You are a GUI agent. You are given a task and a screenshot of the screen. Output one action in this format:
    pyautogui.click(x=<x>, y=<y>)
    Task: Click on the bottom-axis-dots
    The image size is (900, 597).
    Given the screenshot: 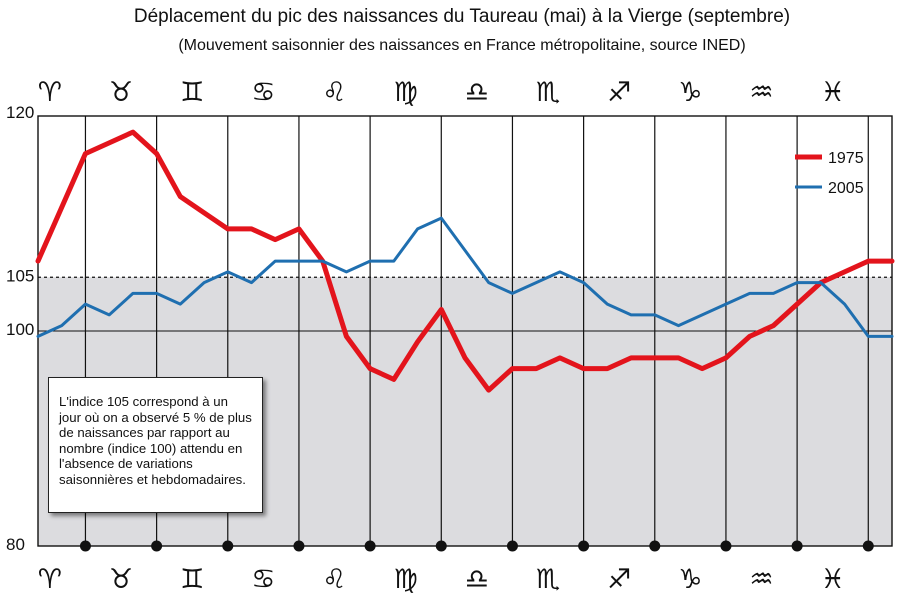 What is the action you would take?
    pyautogui.click(x=476, y=546)
    